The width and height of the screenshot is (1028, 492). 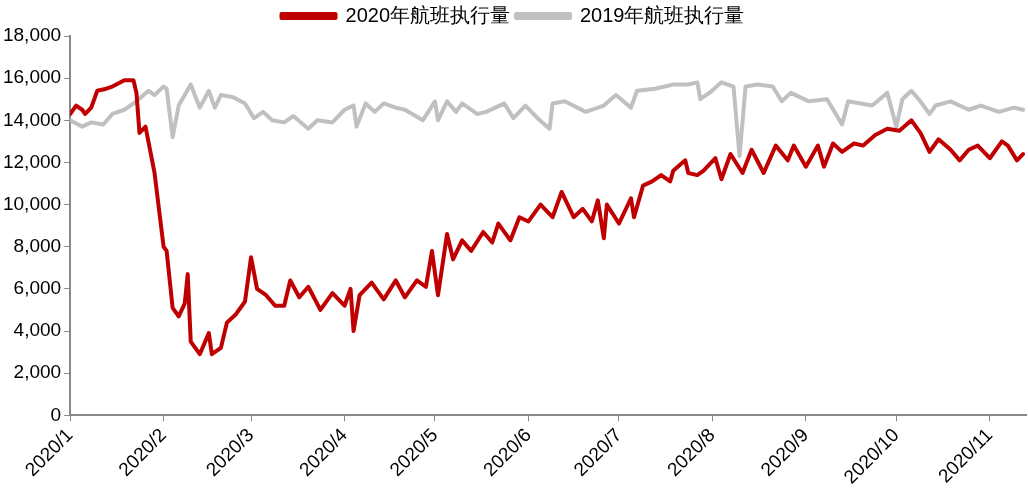 What do you see at coordinates (37, 245) in the screenshot?
I see `y-tick-label: 8,000` at bounding box center [37, 245].